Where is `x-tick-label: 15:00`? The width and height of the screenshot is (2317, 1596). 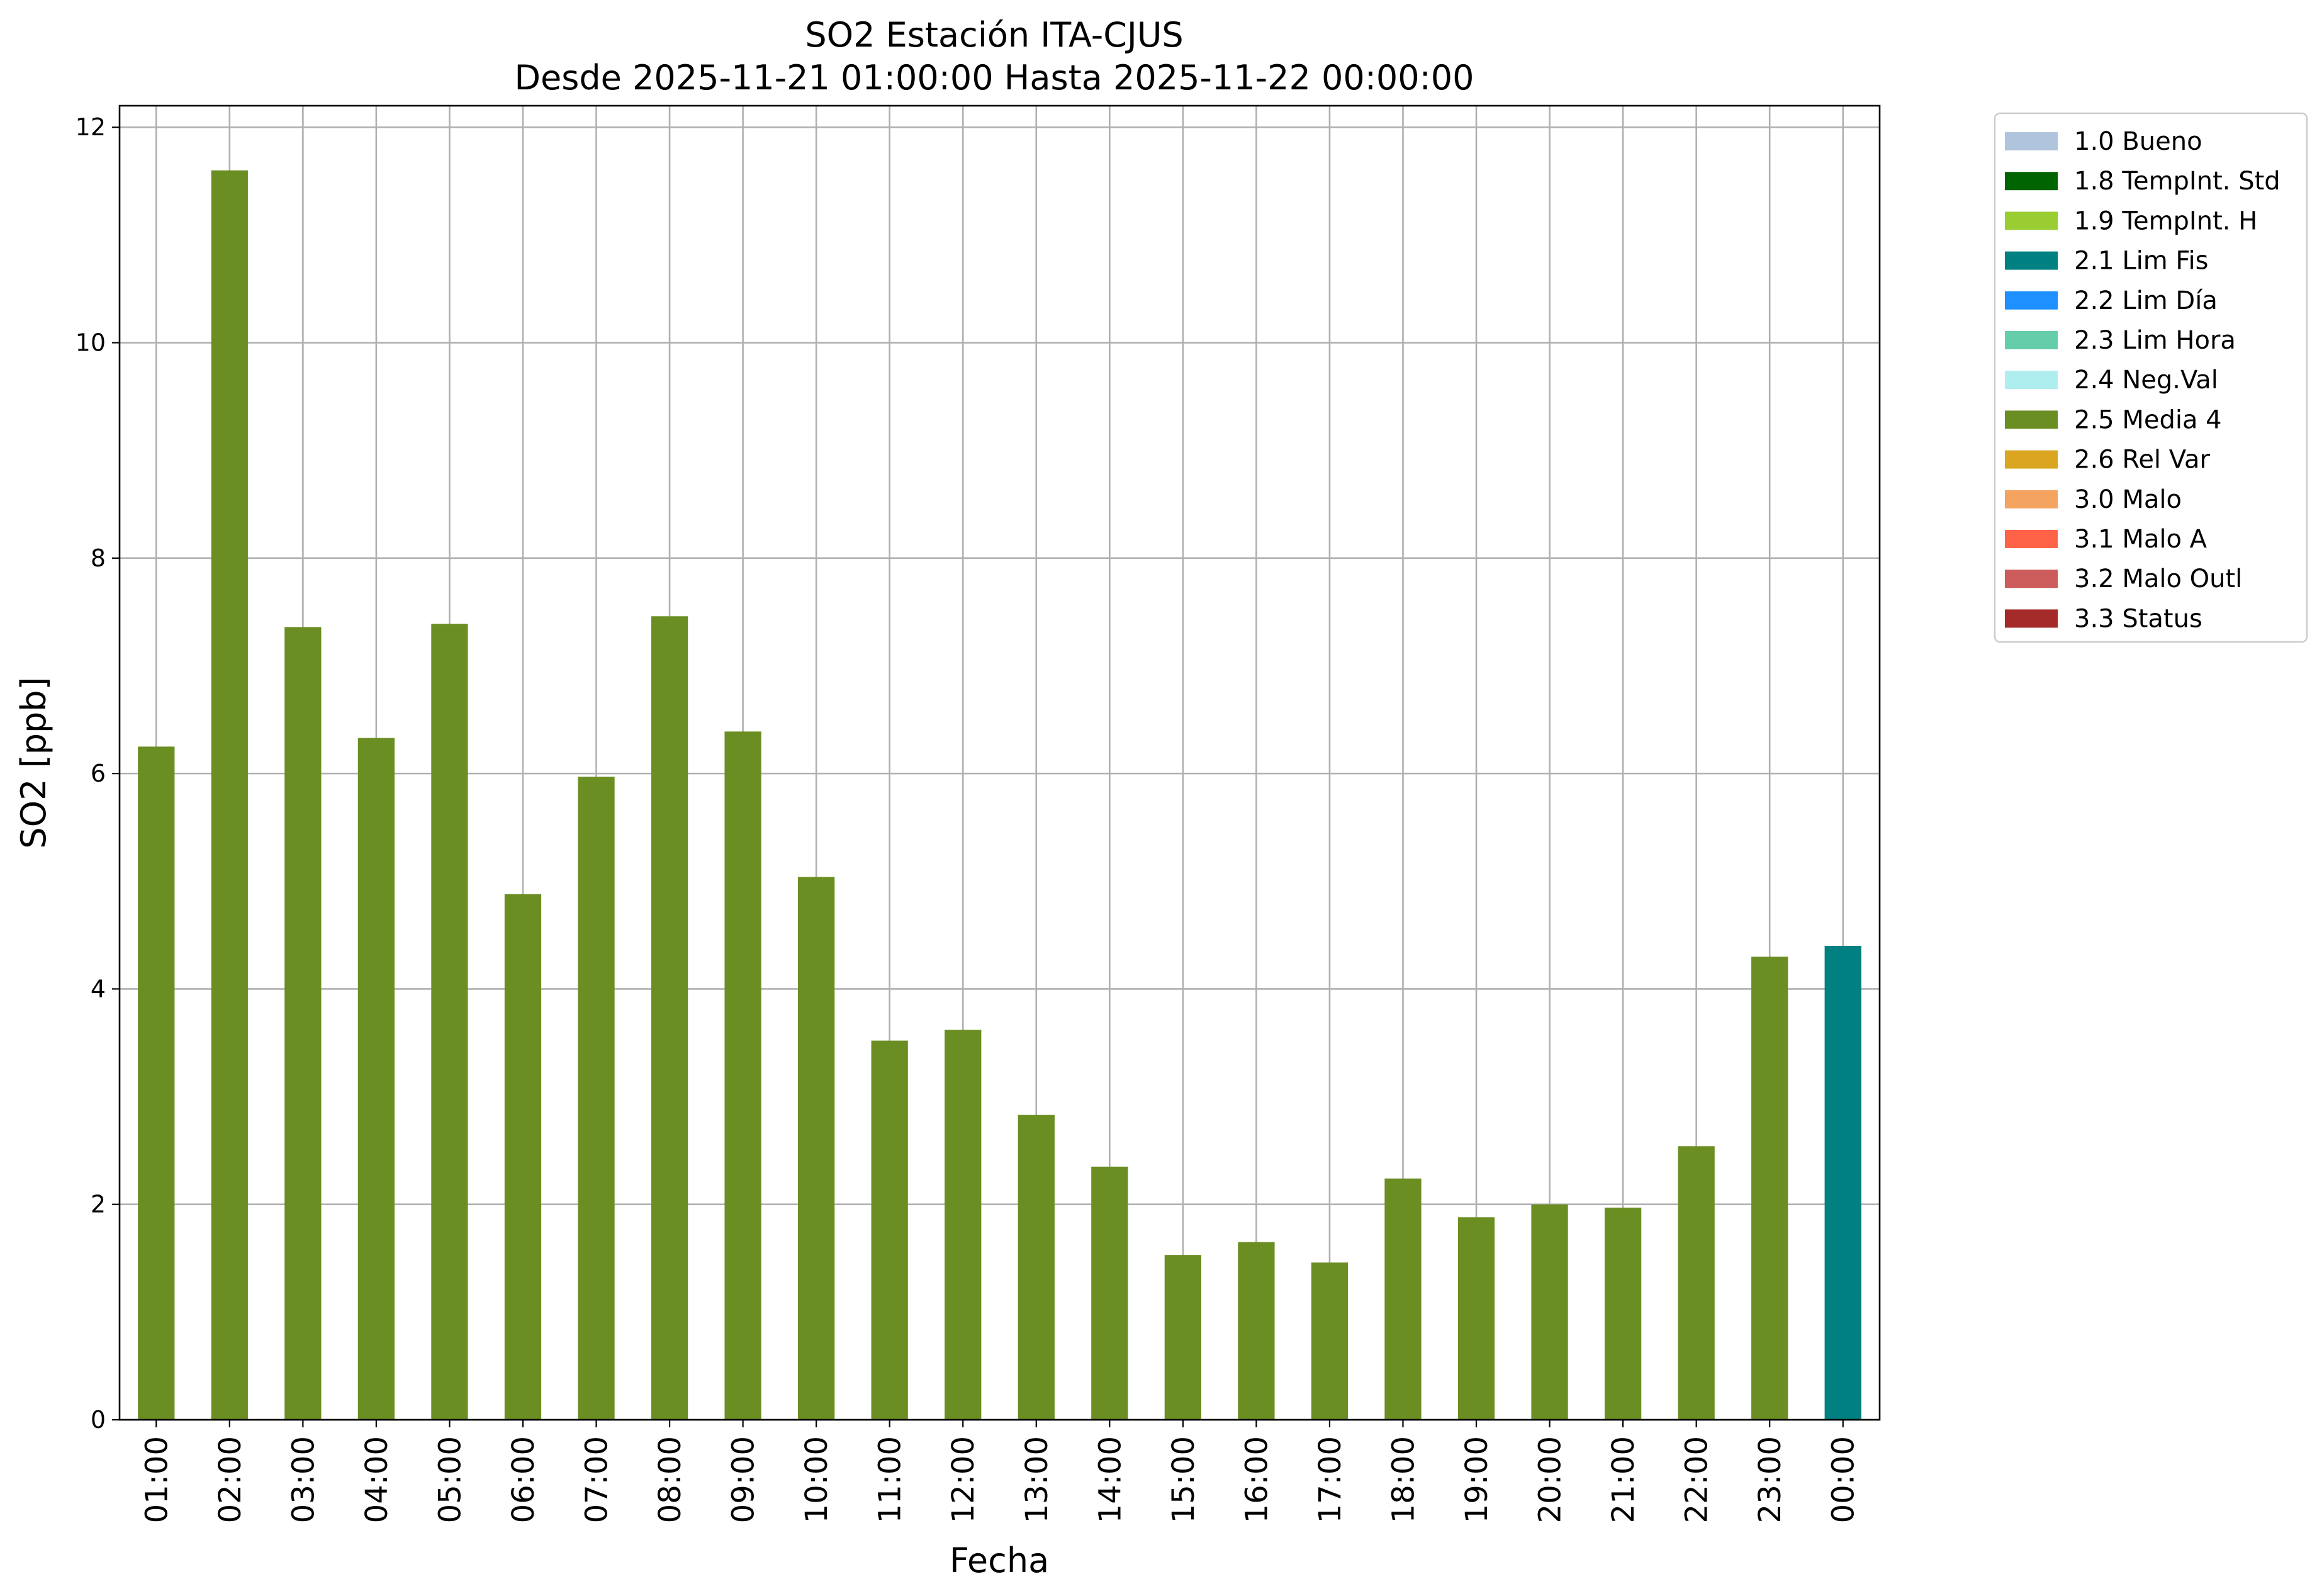 x-tick-label: 15:00 is located at coordinates (1183, 1479).